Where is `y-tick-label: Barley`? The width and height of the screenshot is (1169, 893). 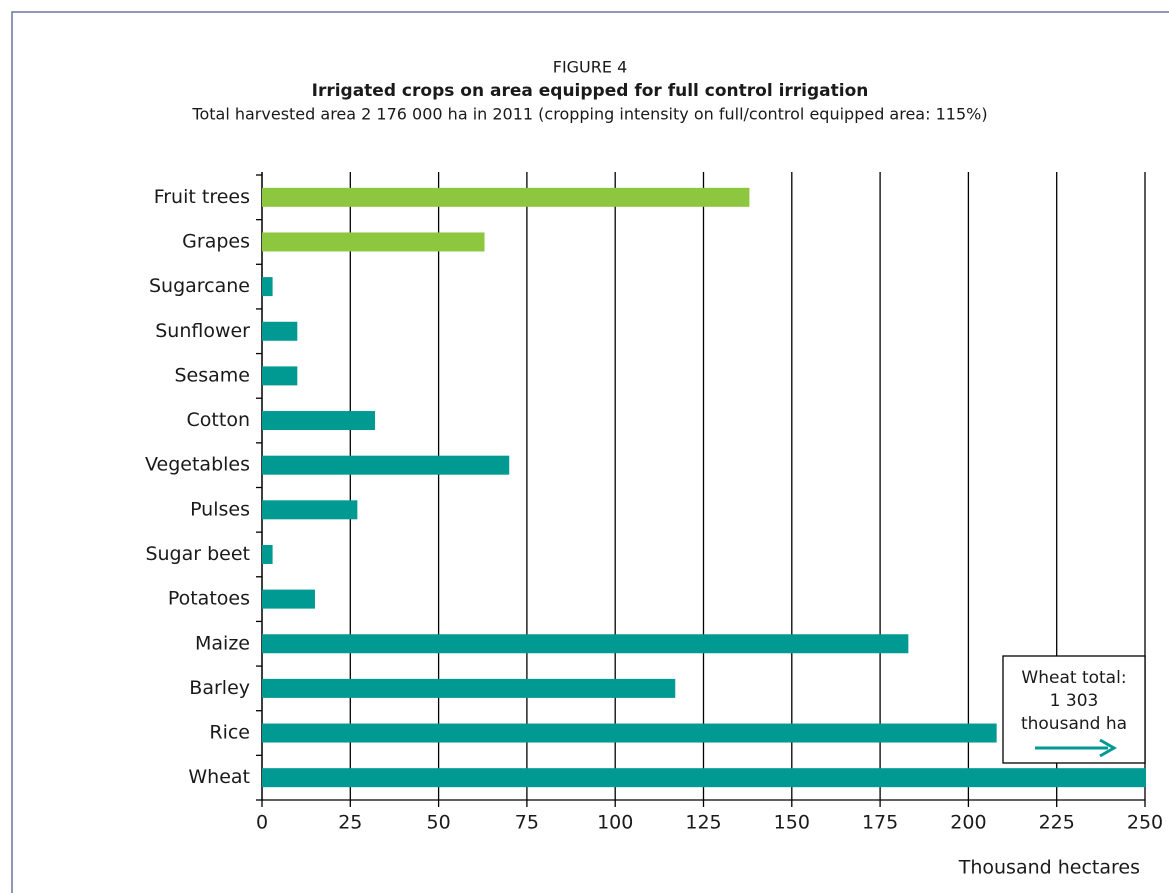 y-tick-label: Barley is located at coordinates (219, 688).